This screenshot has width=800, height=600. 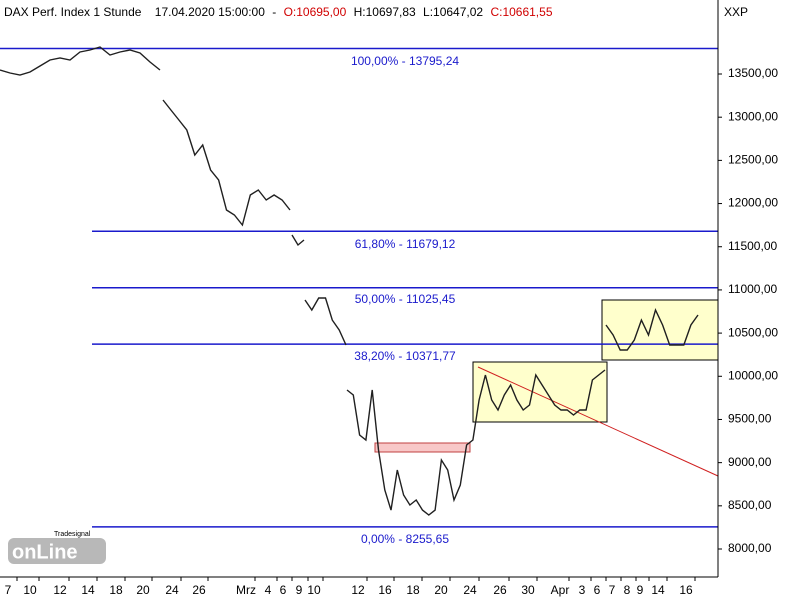 What do you see at coordinates (72, 534) in the screenshot?
I see `logo-brand: Tradesignal` at bounding box center [72, 534].